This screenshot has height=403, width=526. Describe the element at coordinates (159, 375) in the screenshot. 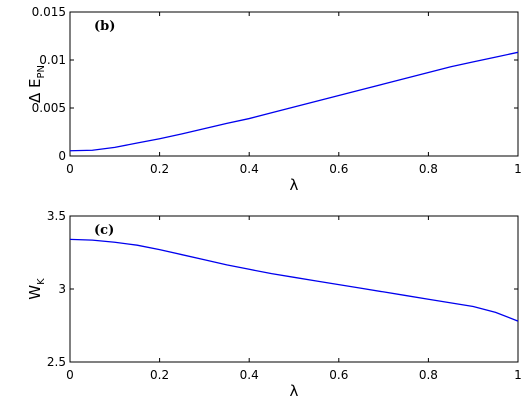

I see `panel-c-xtick-label: 0.2` at that location.